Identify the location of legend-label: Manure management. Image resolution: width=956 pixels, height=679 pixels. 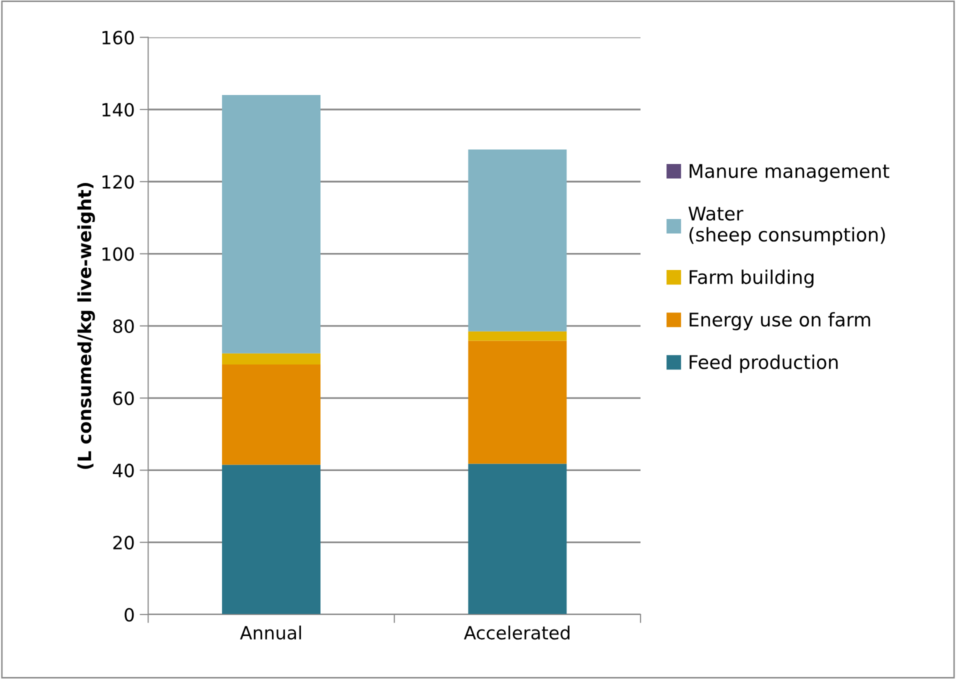
(790, 173).